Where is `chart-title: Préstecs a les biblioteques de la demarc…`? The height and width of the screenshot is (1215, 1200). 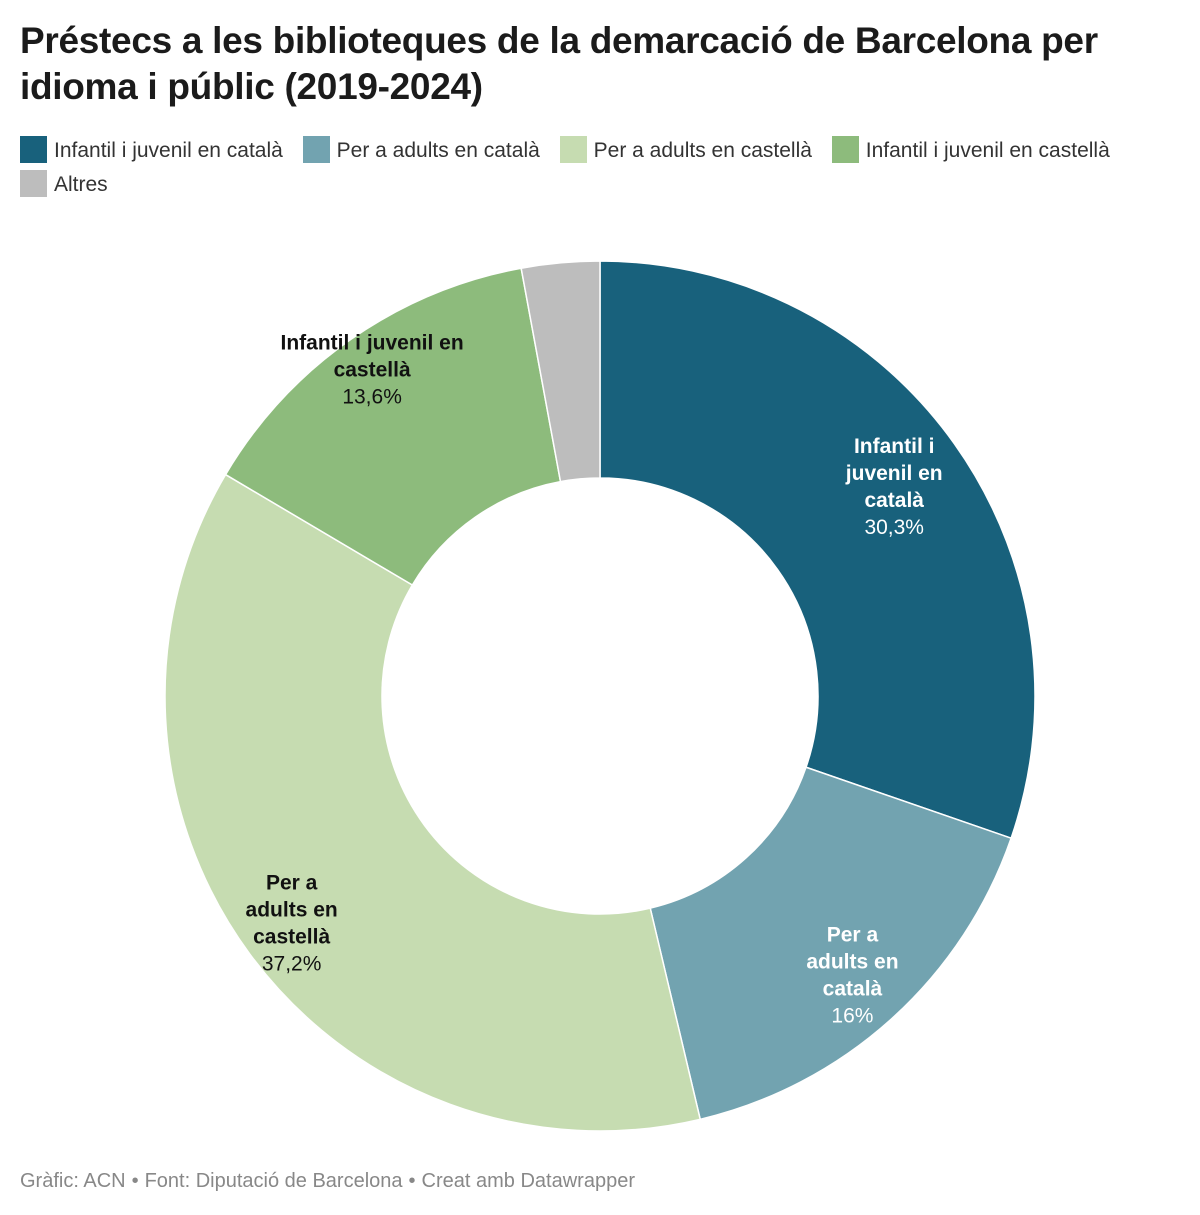
chart-title: Préstecs a les biblioteques de la demarc… is located at coordinates (559, 63).